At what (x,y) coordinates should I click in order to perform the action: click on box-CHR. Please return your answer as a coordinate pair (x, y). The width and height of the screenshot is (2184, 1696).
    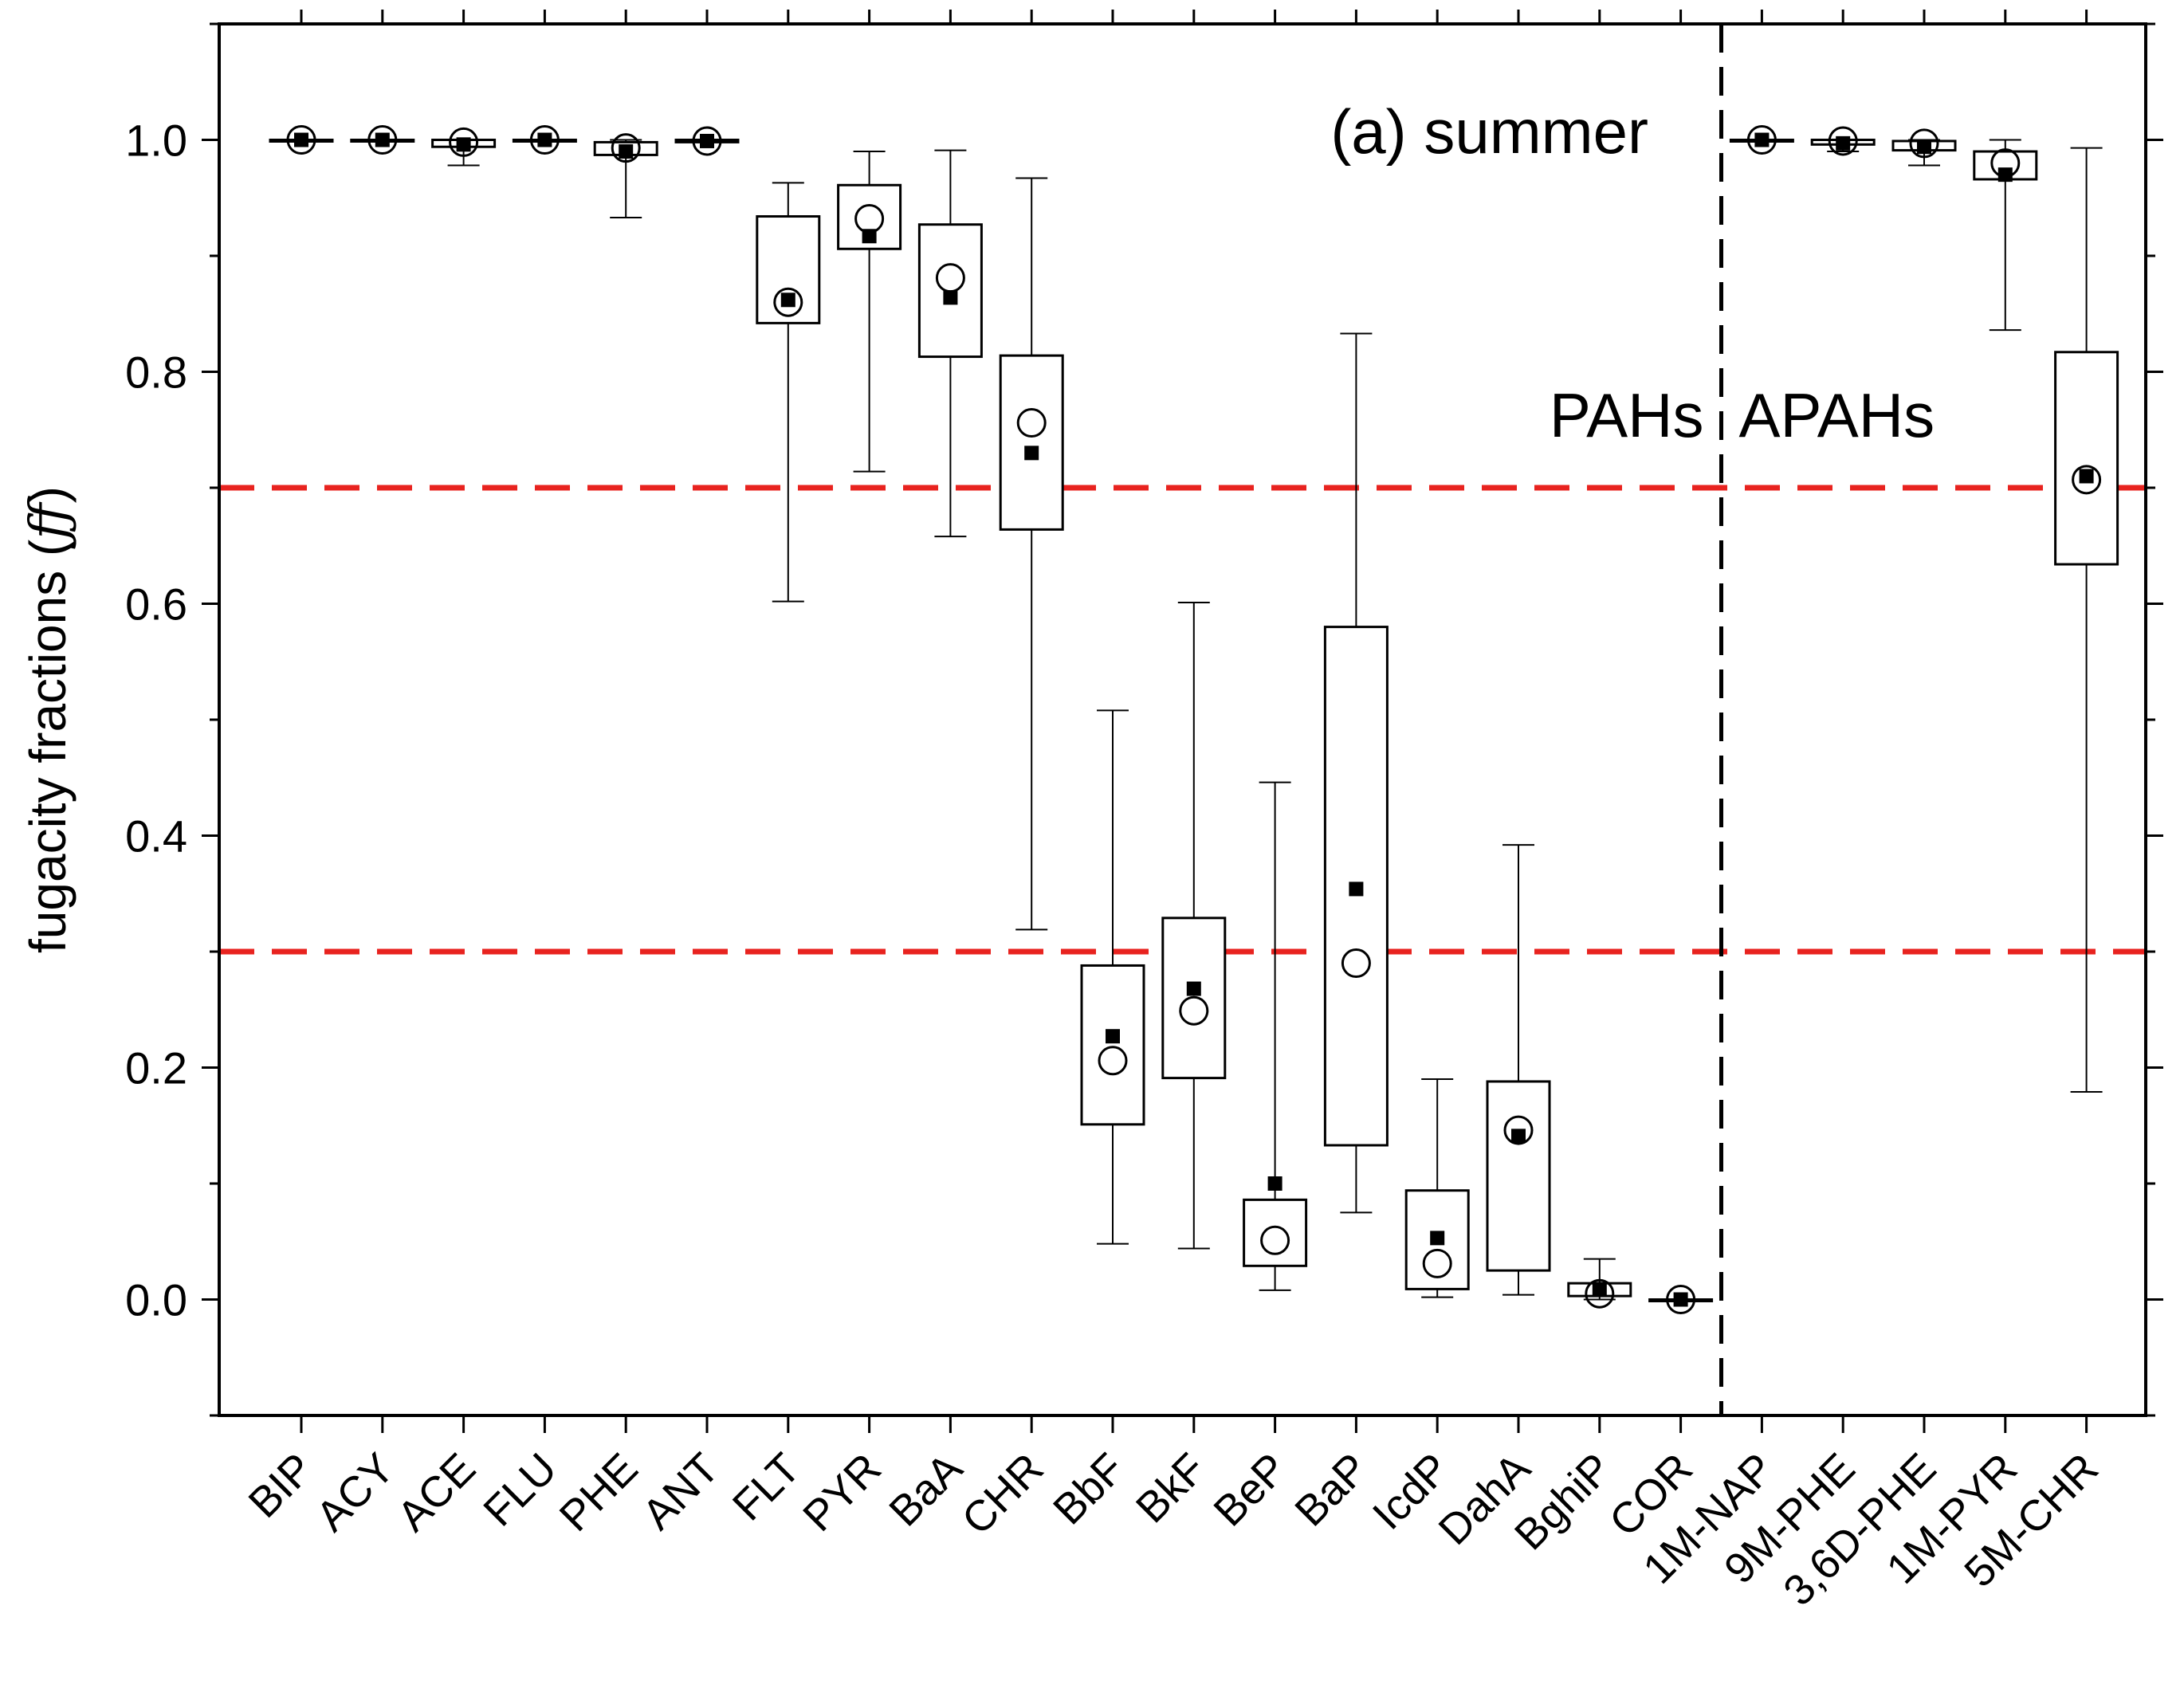
    Looking at the image, I should click on (1031, 554).